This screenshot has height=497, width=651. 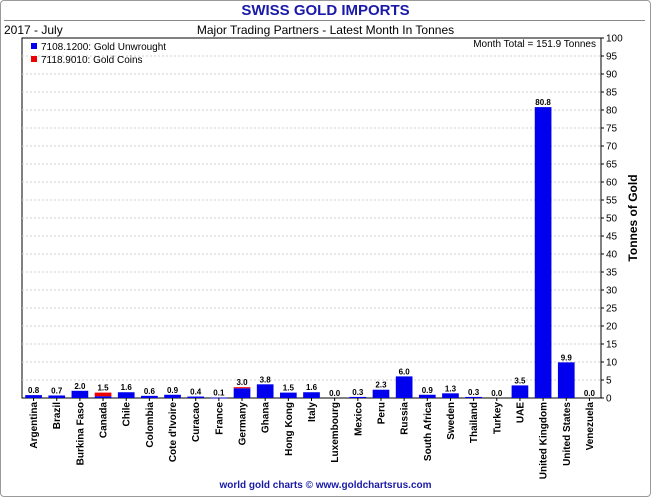 I want to click on x-tick-label: Curacao, so click(x=196, y=422).